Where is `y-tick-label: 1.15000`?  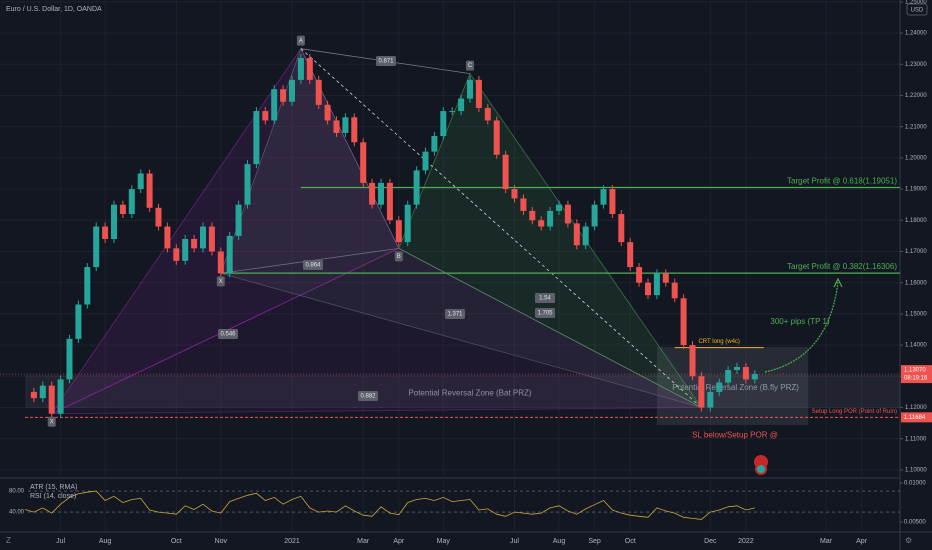
y-tick-label: 1.15000 is located at coordinates (916, 314).